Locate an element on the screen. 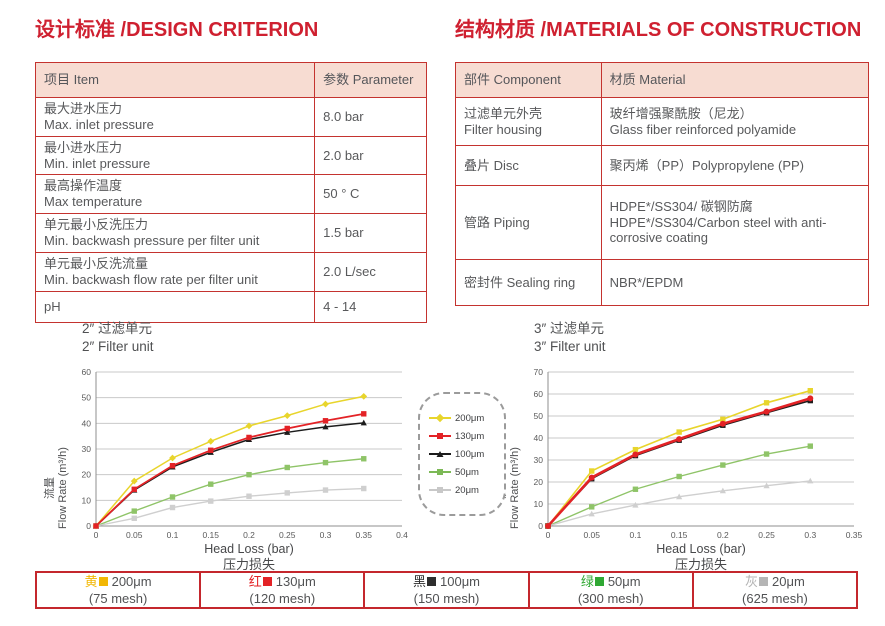  color-name-zh: 灰 is located at coordinates (752, 581).